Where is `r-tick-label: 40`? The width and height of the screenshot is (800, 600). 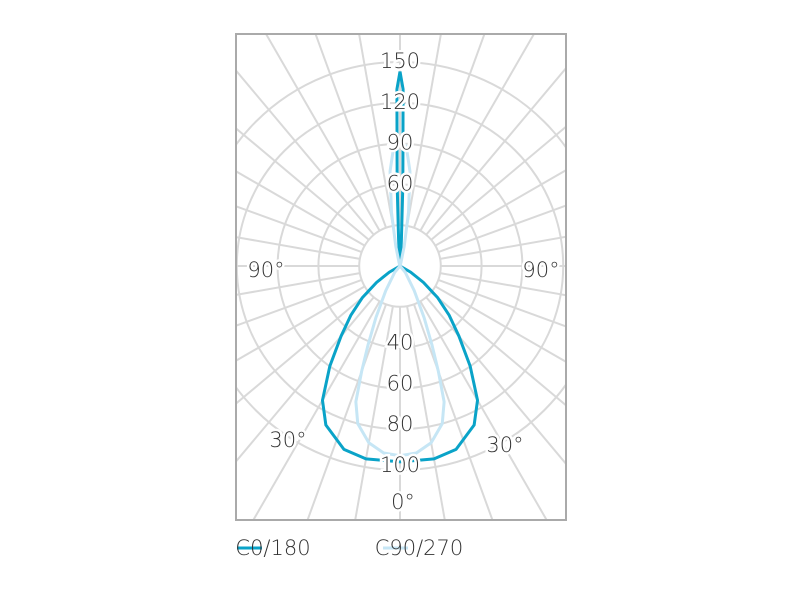 r-tick-label: 40 is located at coordinates (400, 343).